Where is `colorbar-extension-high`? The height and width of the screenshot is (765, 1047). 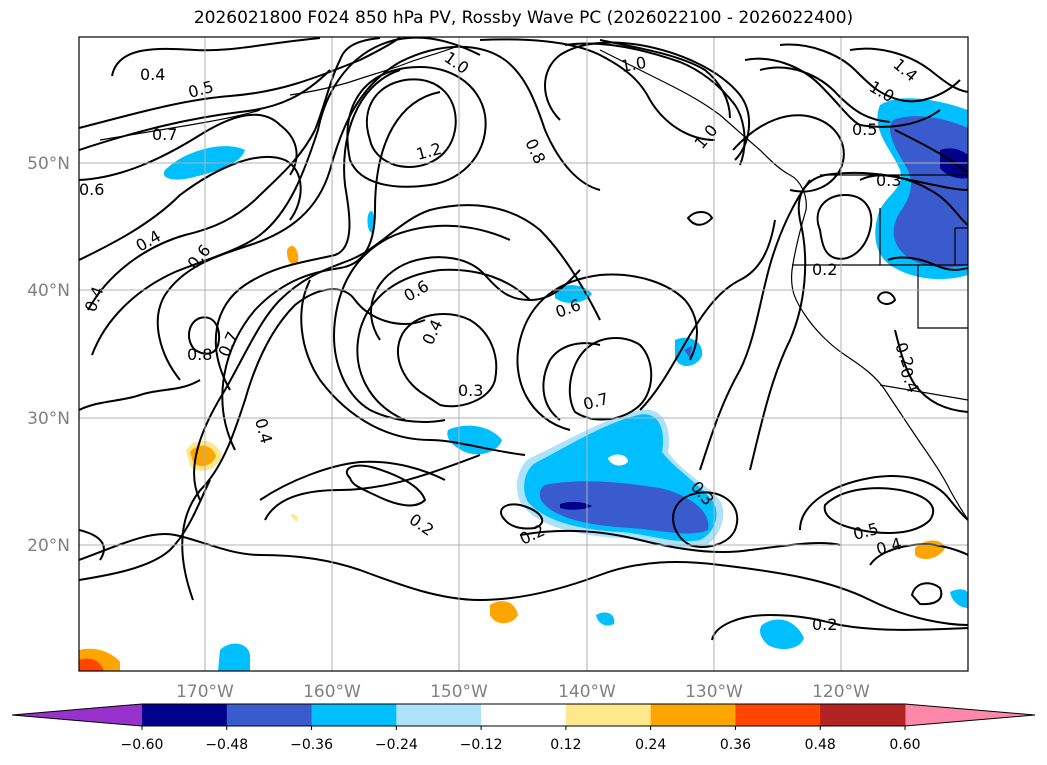 colorbar-extension-high is located at coordinates (970, 715).